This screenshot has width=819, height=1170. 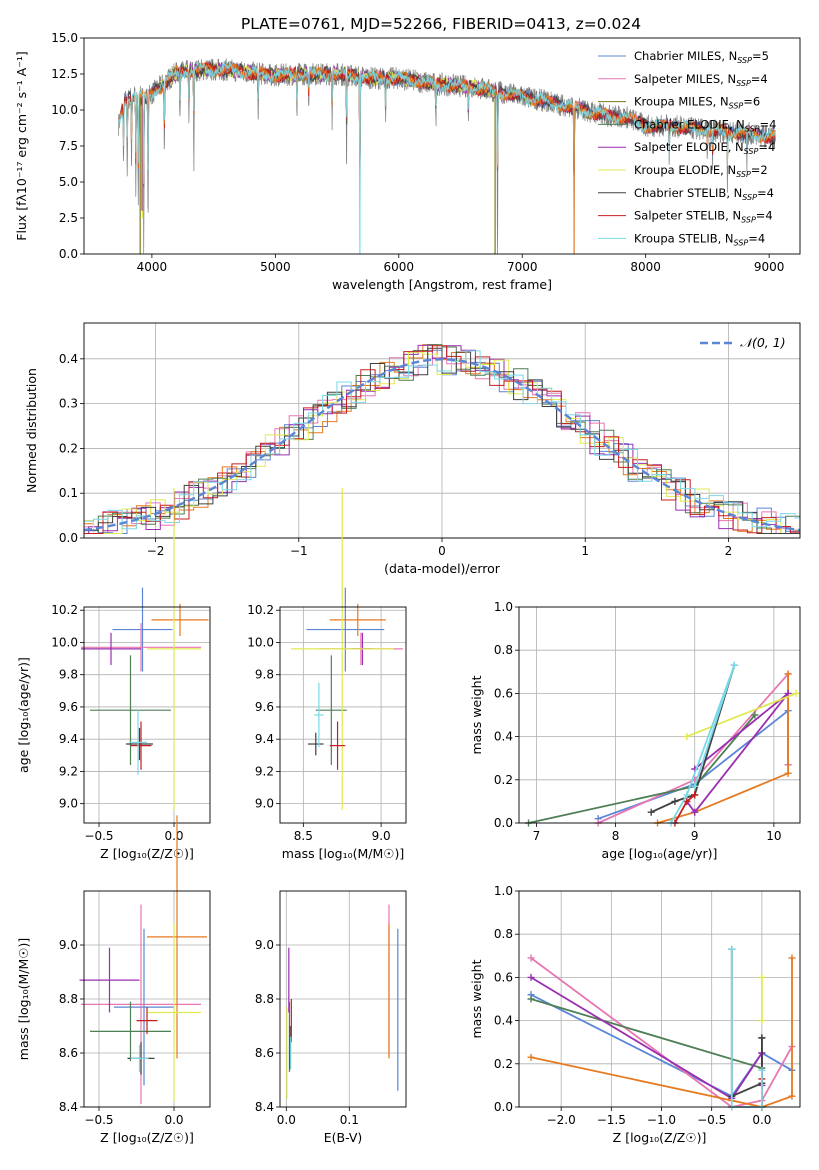 What do you see at coordinates (264, 771) in the screenshot?
I see `y-tick-label: 9.2` at bounding box center [264, 771].